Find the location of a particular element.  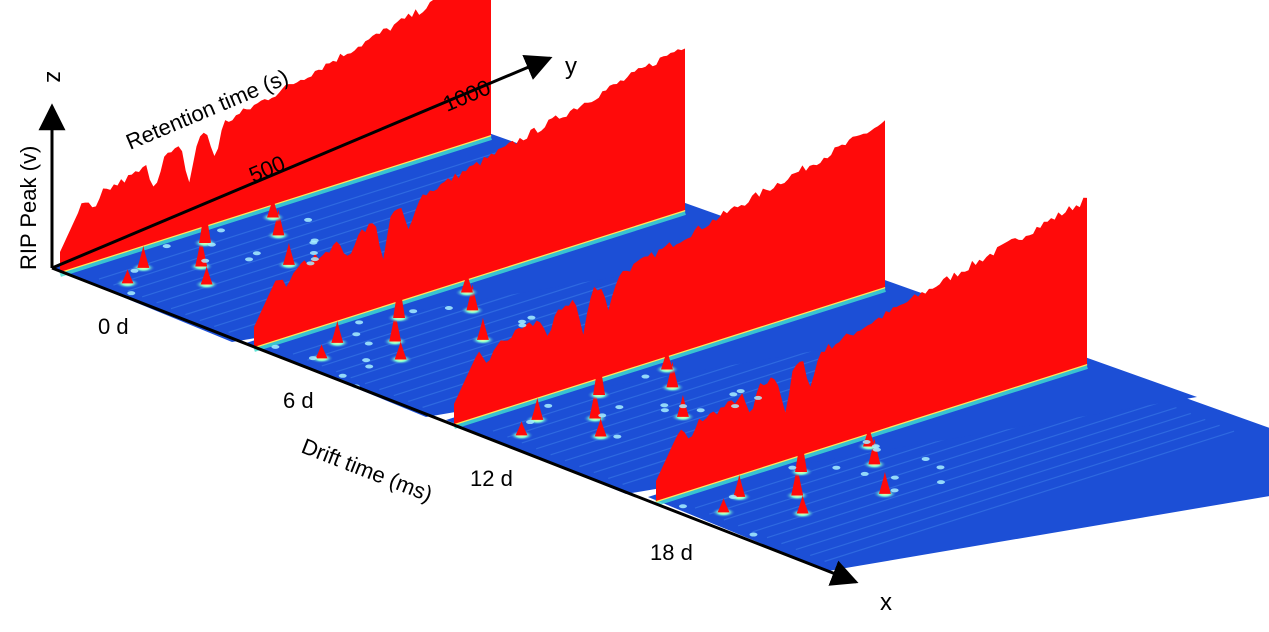

rip-peak-wall-0d is located at coordinates (275, 136).